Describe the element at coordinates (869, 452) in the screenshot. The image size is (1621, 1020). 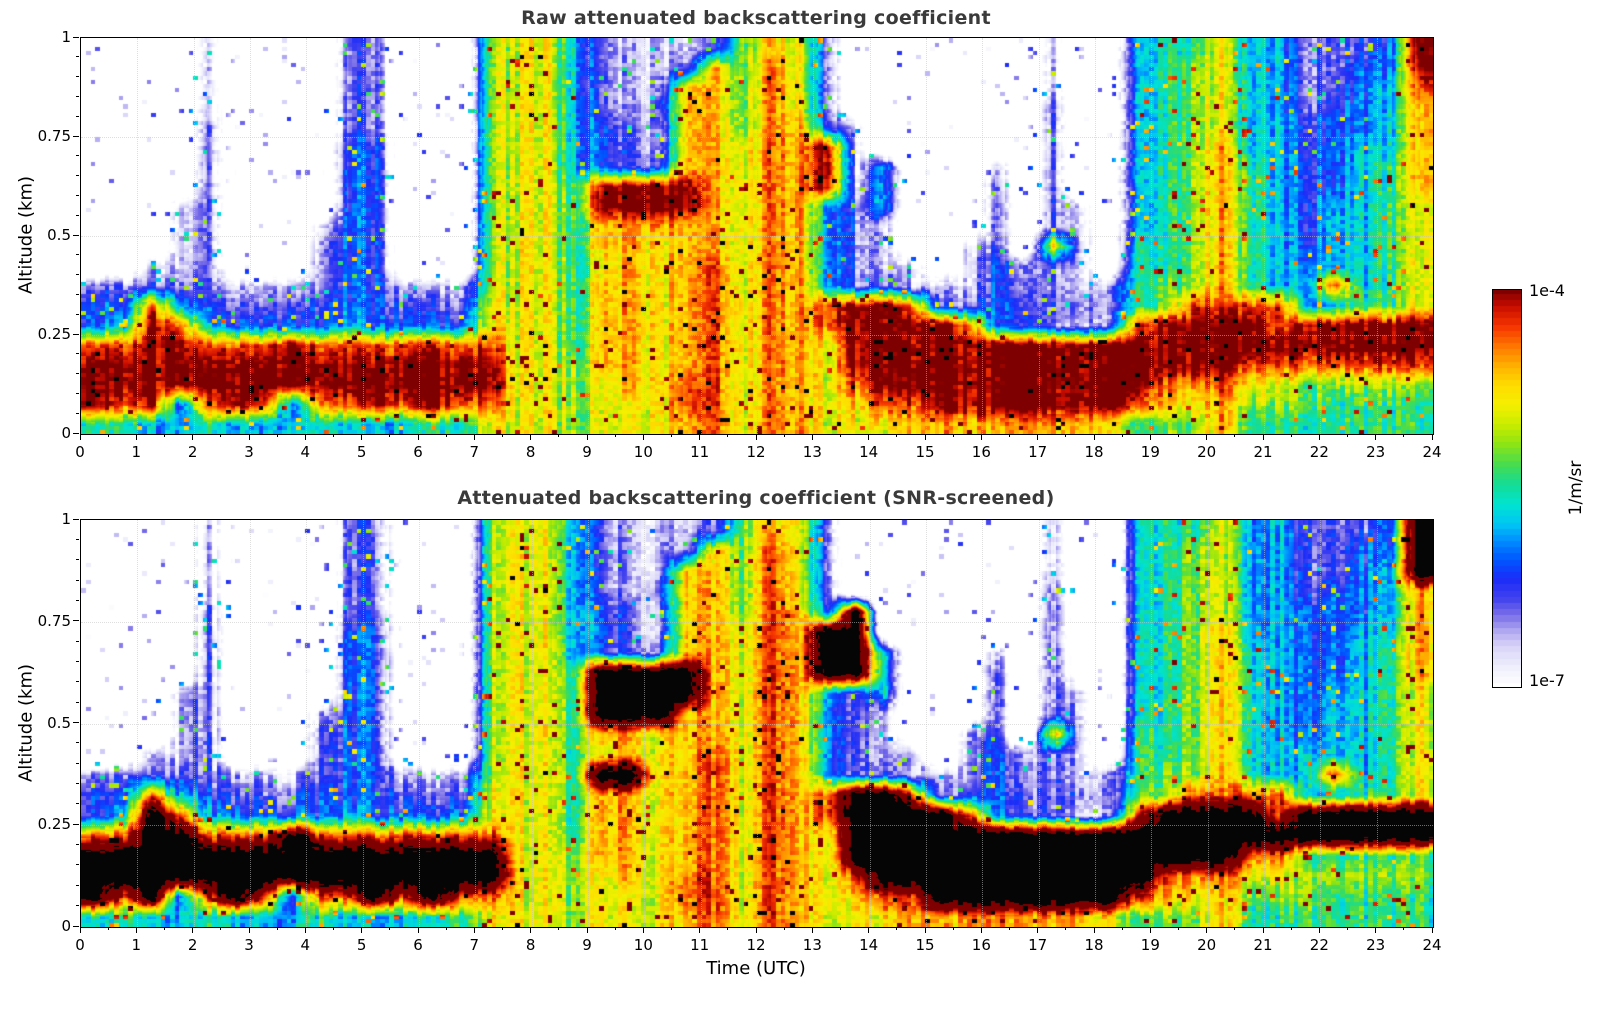
I see `x-tick-label: 14` at that location.